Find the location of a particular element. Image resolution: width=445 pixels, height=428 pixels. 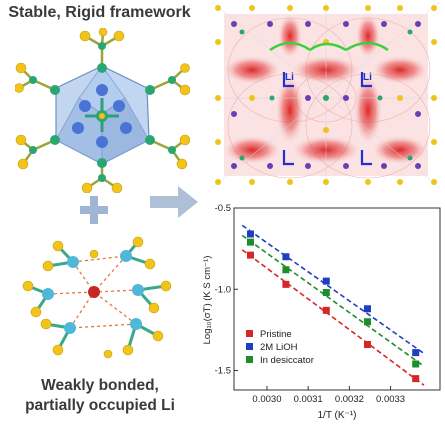

y-tick-label: -1.0 is located at coordinates (223, 289).